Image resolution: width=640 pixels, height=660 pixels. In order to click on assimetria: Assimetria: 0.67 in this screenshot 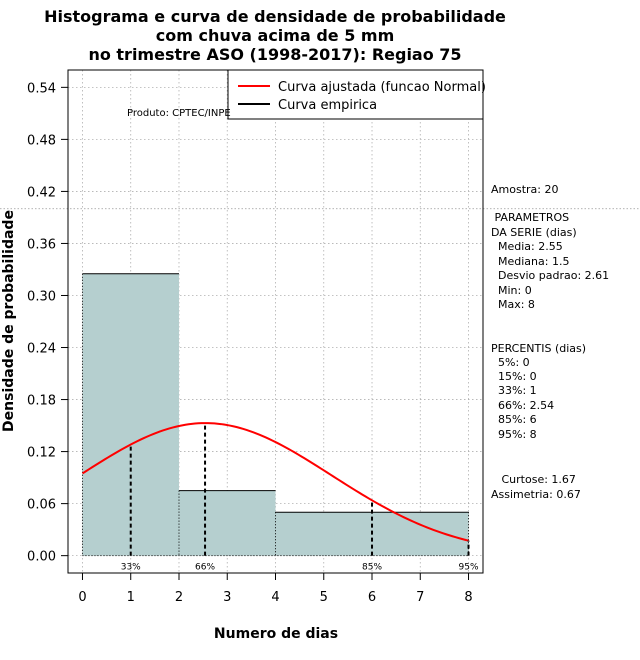, I will do `click(536, 494)`.